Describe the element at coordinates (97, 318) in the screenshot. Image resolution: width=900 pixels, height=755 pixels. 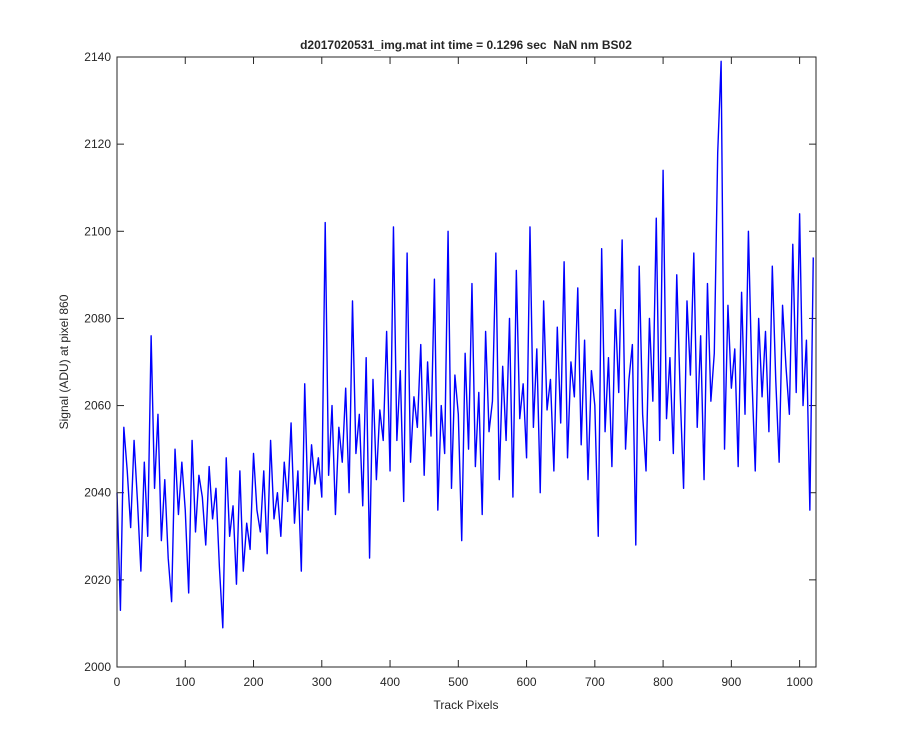
I see `y-tick-label: 2080` at that location.